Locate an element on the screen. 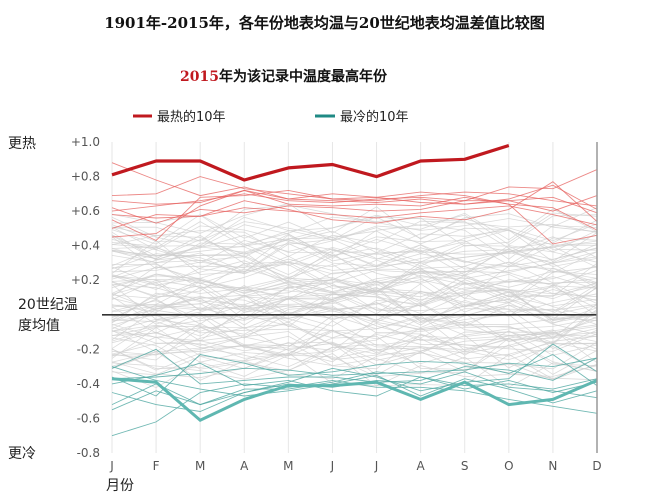  chart-subtitle: 2015年为该记录中温度最高年份 is located at coordinates (283, 76).